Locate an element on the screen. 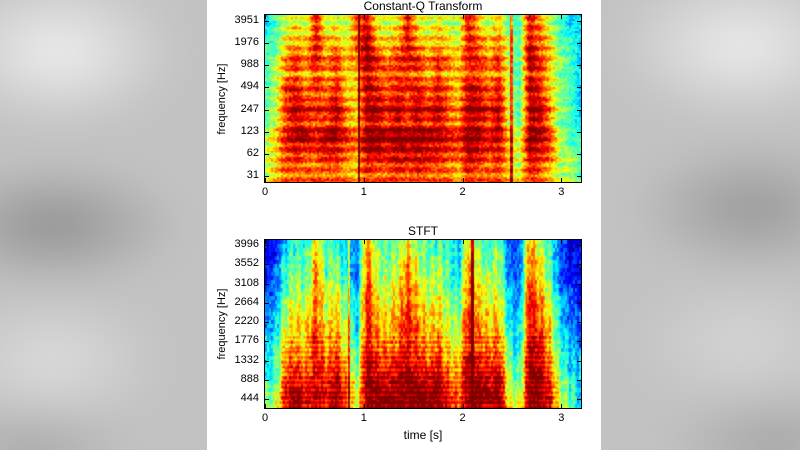 The height and width of the screenshot is (450, 800). y-tick-label: 2664 is located at coordinates (246, 301).